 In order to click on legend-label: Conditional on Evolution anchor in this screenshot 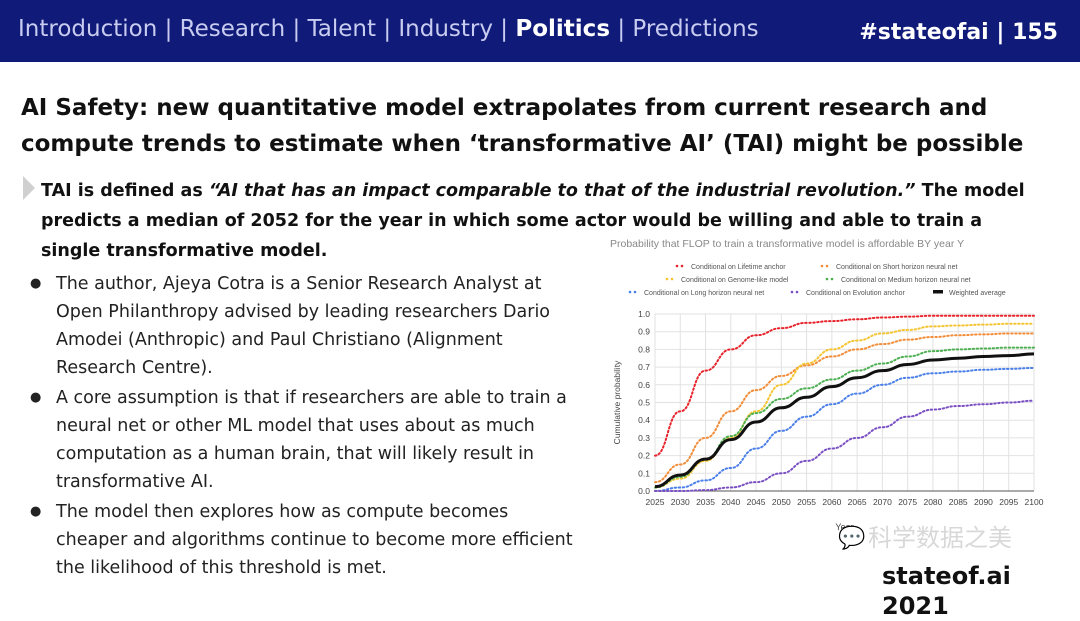, I will do `click(856, 293)`.